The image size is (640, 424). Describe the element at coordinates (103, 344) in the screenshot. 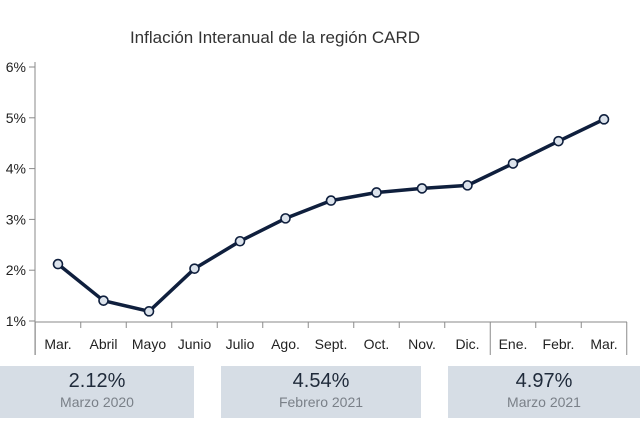

I see `x-tick-label: Abril` at that location.